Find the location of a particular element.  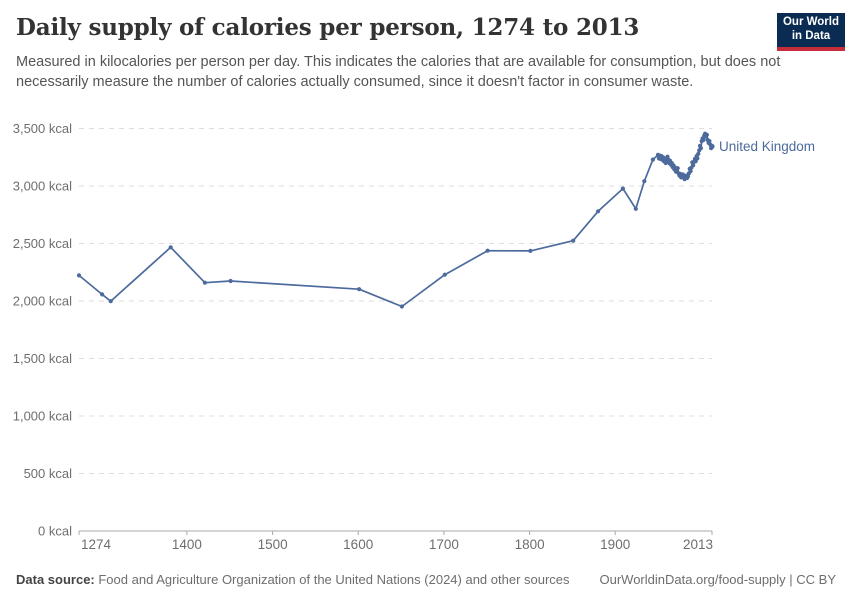

x-tick-label: 1274 is located at coordinates (96, 544).